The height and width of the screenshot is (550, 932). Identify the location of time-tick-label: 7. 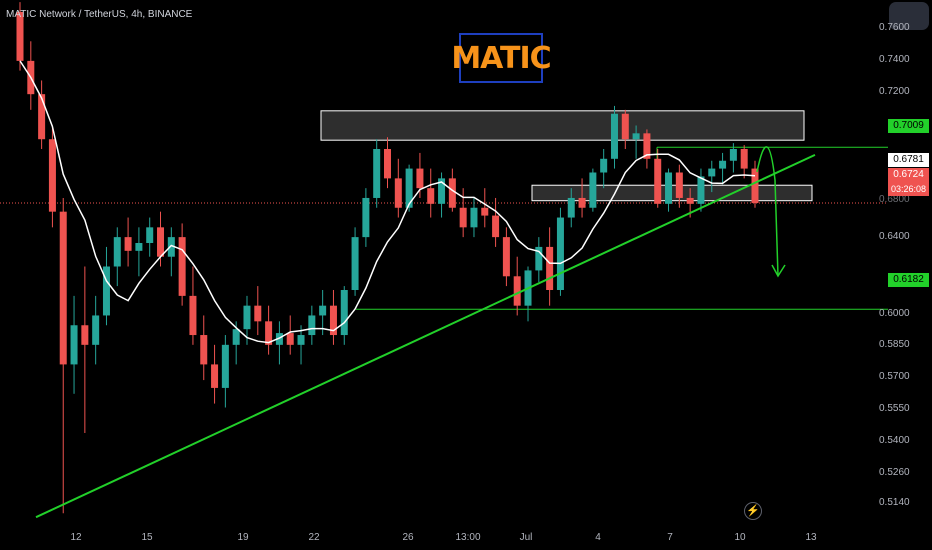
(670, 537).